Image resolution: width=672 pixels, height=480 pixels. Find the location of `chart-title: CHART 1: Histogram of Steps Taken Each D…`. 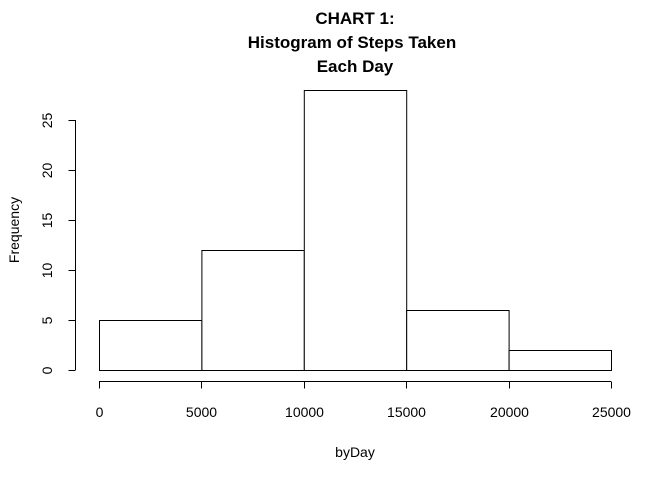

chart-title: CHART 1: Histogram of Steps Taken Each D… is located at coordinates (352, 42).